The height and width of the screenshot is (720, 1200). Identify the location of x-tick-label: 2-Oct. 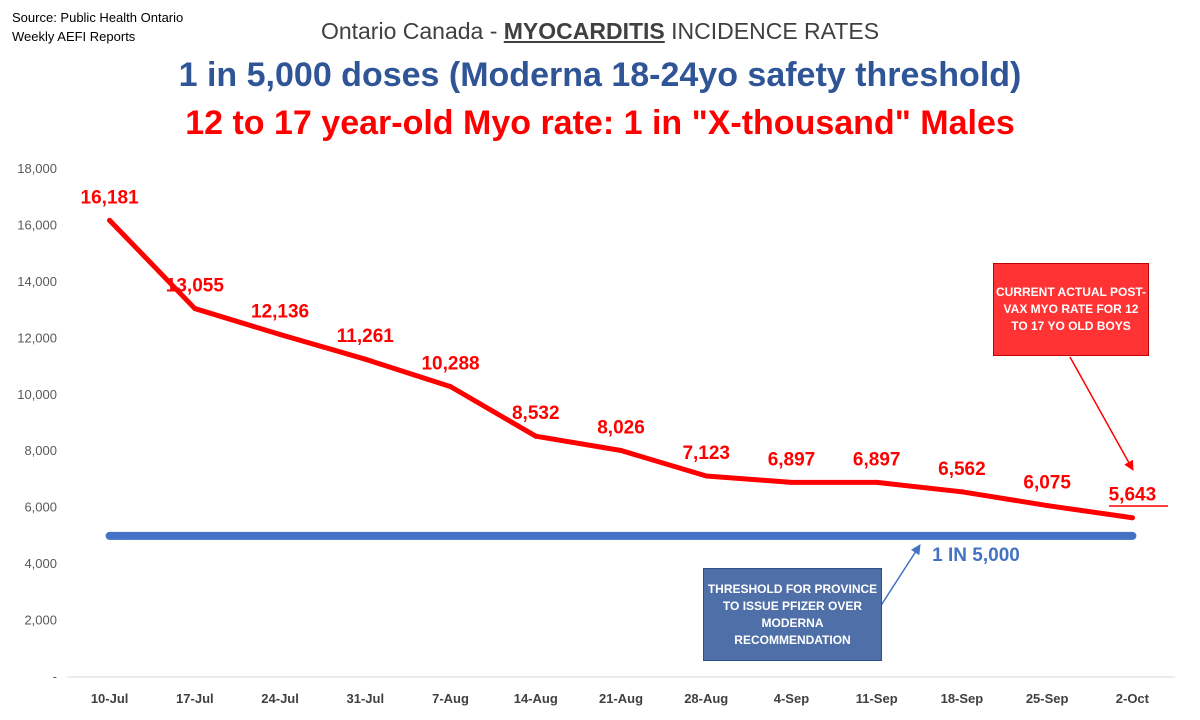
(1133, 698).